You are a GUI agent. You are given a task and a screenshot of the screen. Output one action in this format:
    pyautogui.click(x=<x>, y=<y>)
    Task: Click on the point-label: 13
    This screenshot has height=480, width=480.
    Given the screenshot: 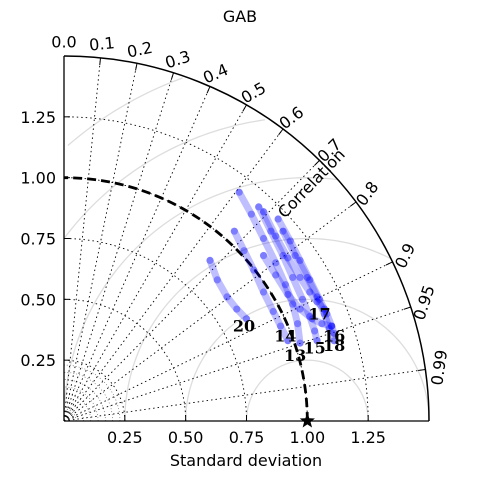 What is the action you would take?
    pyautogui.click(x=295, y=355)
    